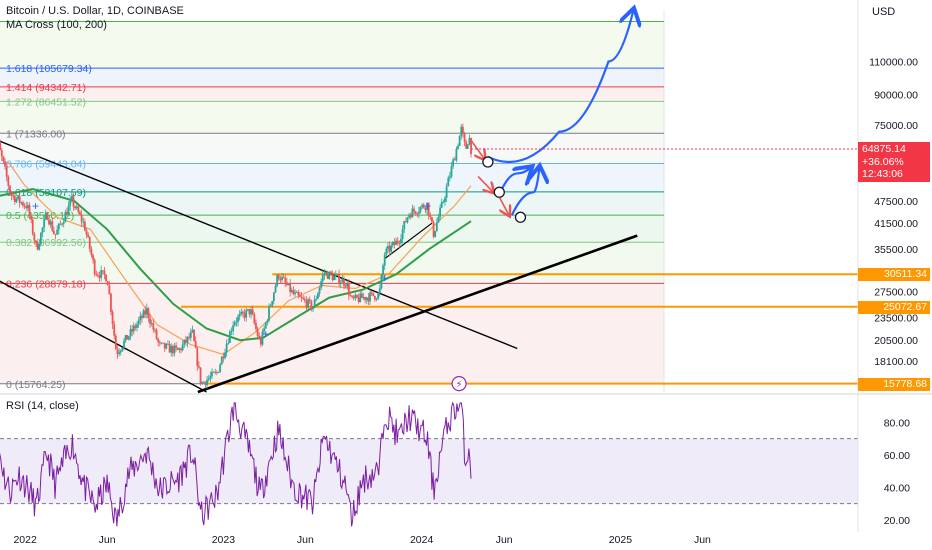  Describe the element at coordinates (42, 406) in the screenshot. I see `rsi-label: RSI (14, close)` at that location.